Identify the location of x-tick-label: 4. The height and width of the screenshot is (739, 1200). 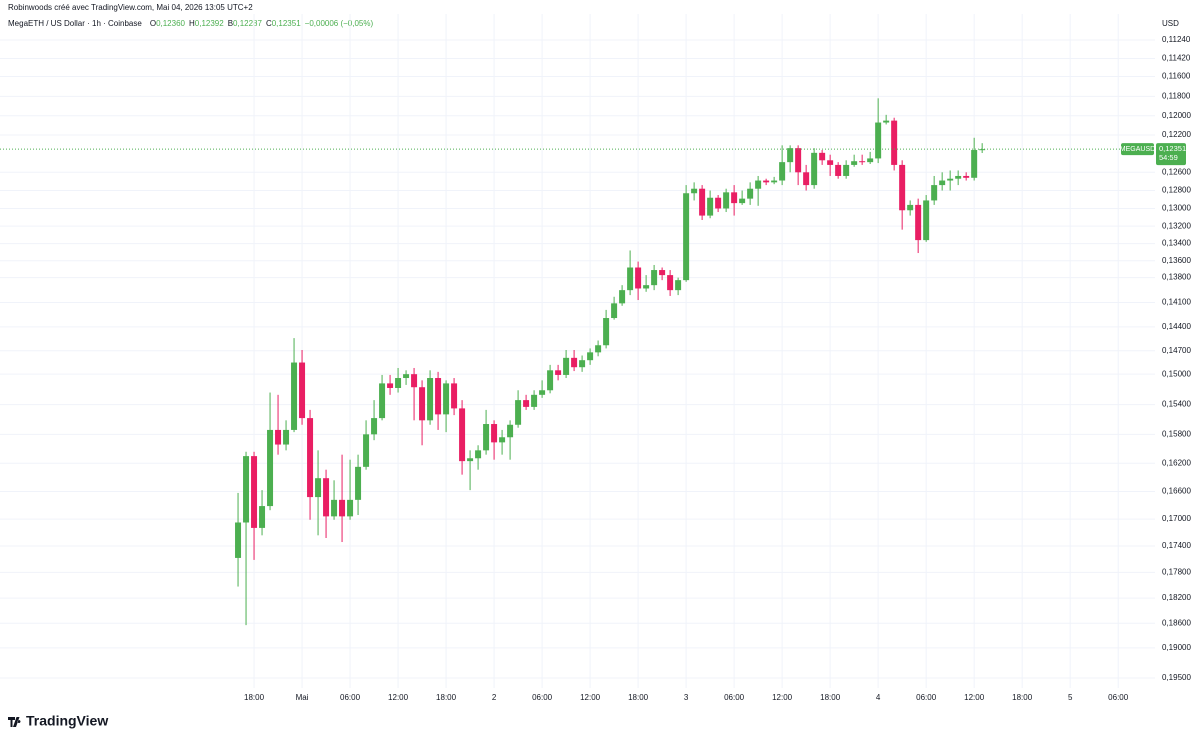
(878, 697).